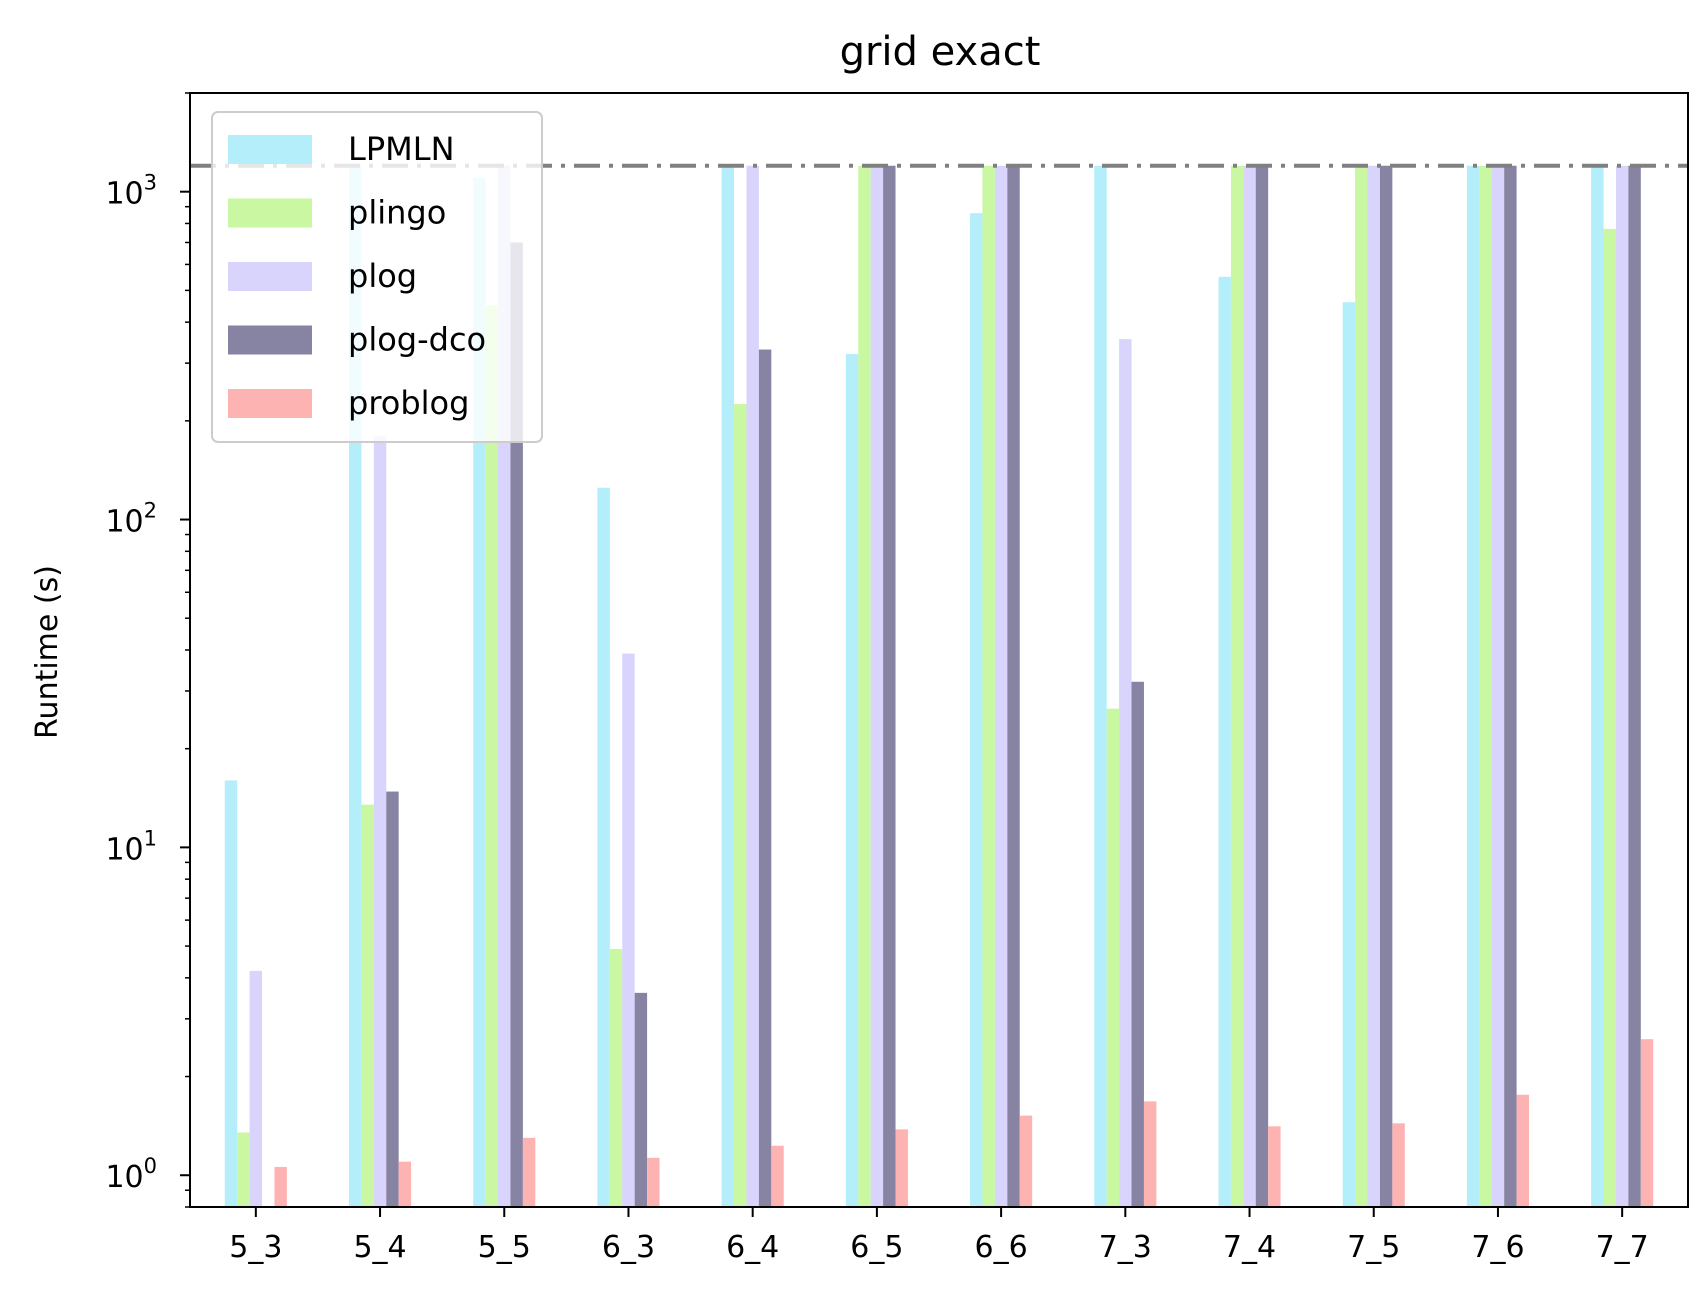 This screenshot has width=1707, height=1302. Describe the element at coordinates (940, 52) in the screenshot. I see `chart-title: grid exact` at that location.